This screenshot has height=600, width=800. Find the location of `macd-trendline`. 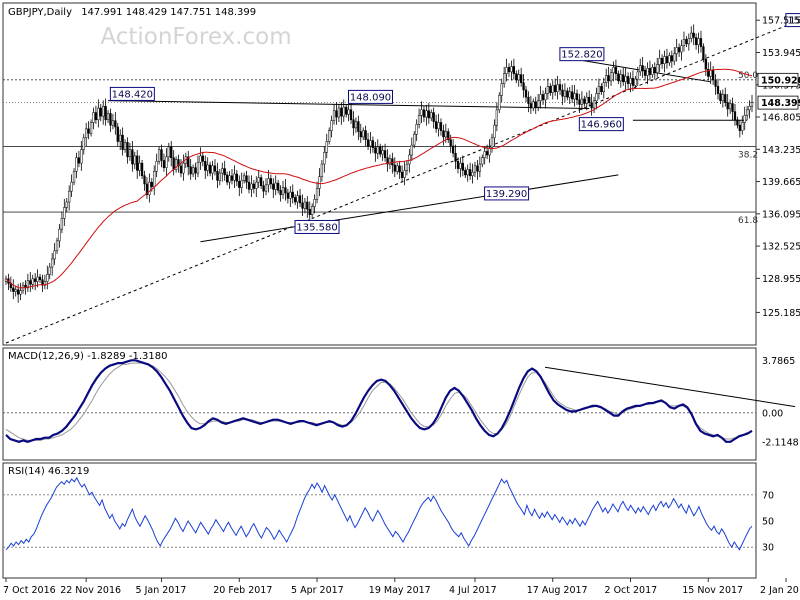

macd-trendline is located at coordinates (670, 387).